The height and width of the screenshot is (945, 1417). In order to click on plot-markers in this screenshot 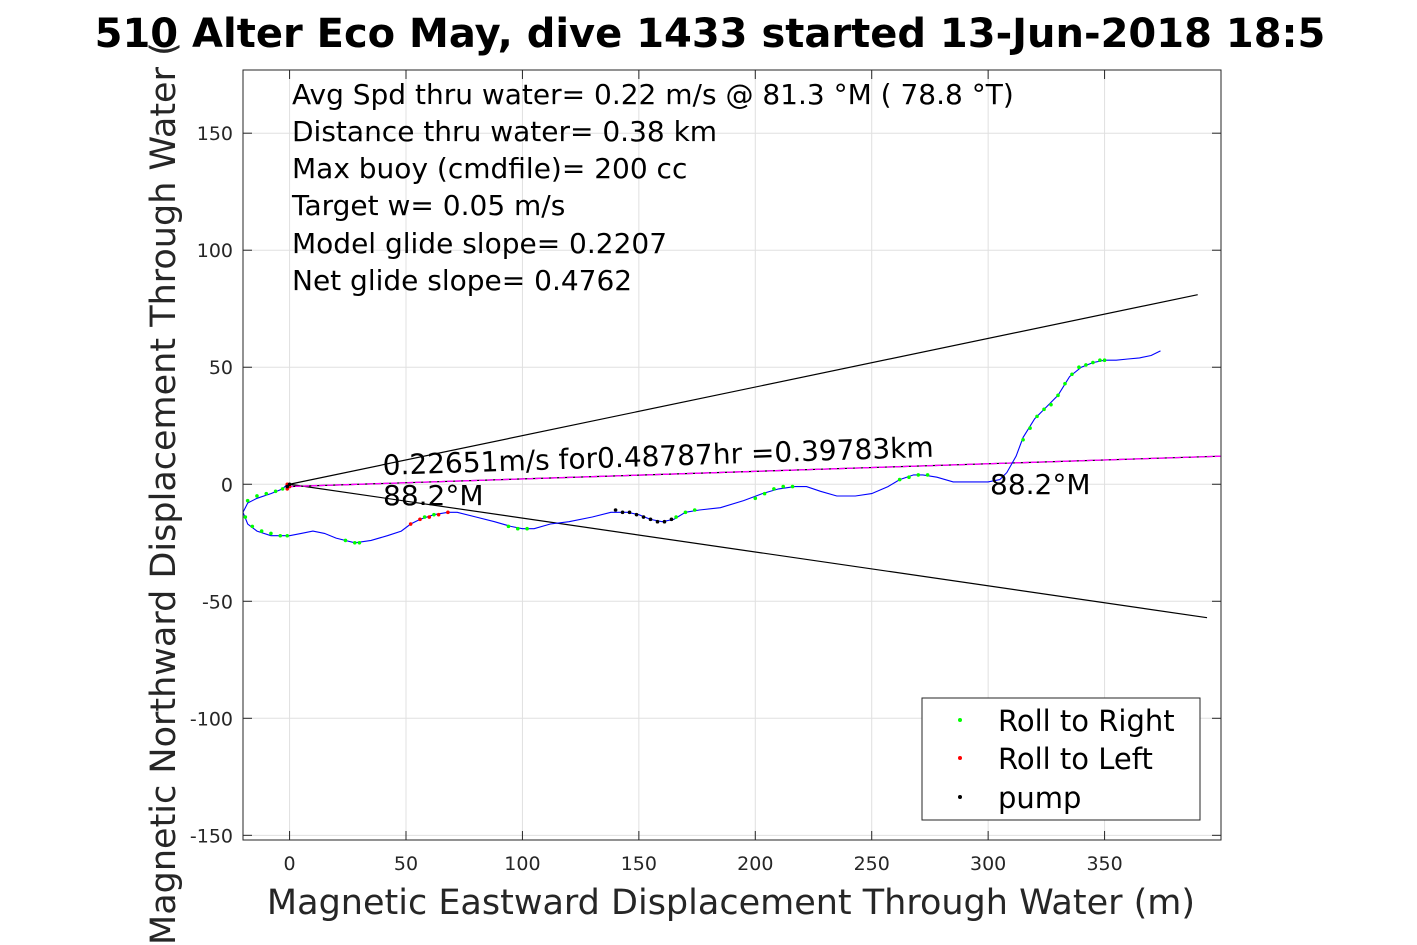, I will do `click(675, 451)`.